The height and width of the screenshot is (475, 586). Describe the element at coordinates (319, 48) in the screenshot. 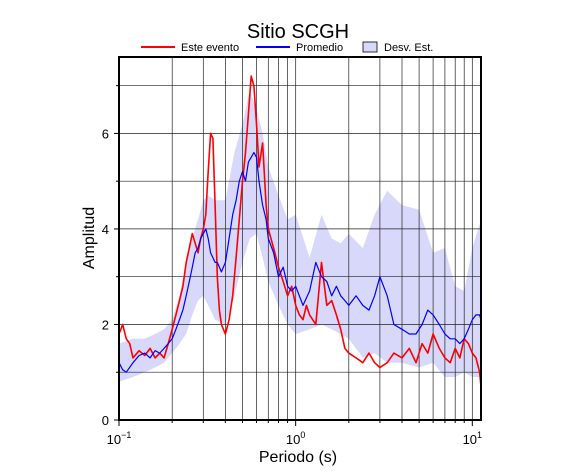

I see `legend-label-promedio: Promedio` at that location.